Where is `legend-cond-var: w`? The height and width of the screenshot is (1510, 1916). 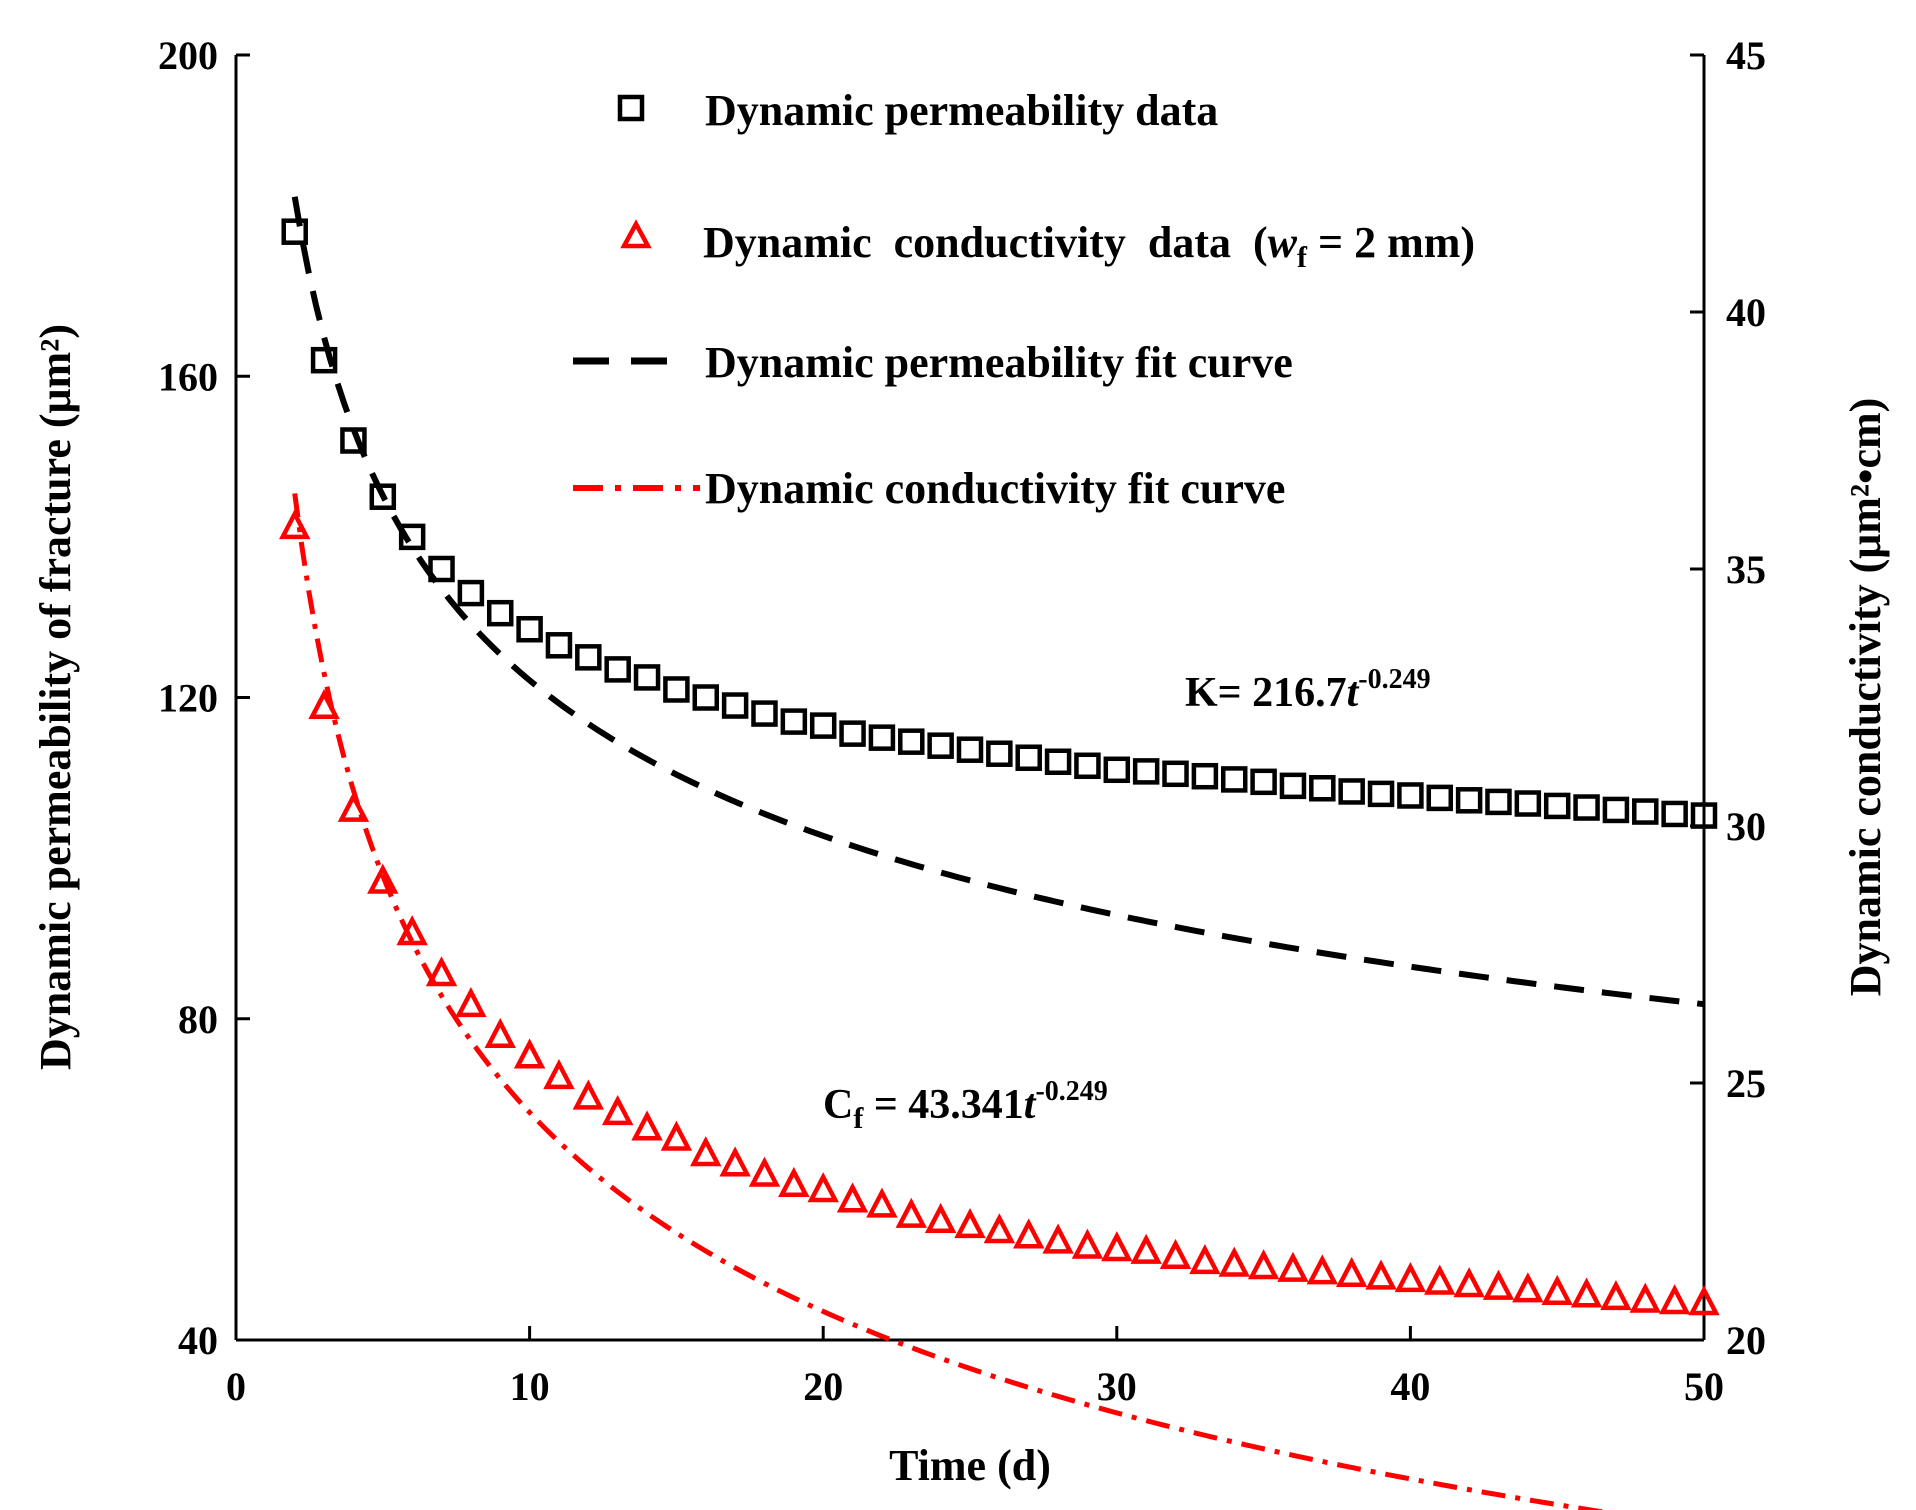 legend-cond-var: w is located at coordinates (1283, 242).